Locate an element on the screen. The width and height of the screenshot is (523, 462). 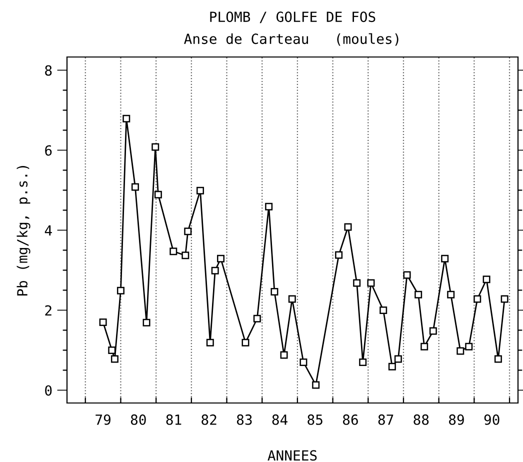
y-tick-label: 6 is located at coordinates (48, 150).